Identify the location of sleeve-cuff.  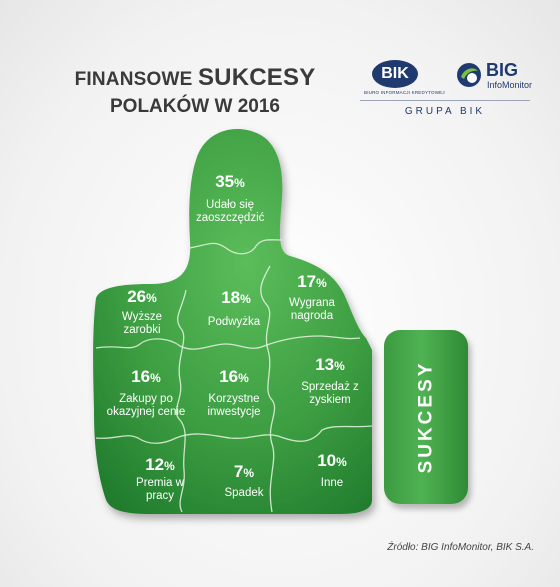
(426, 417).